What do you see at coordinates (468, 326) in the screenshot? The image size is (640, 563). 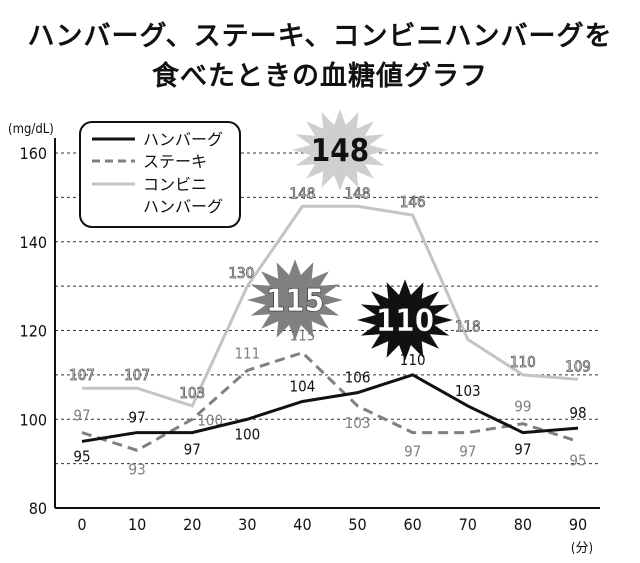 I see `data-label: 118` at bounding box center [468, 326].